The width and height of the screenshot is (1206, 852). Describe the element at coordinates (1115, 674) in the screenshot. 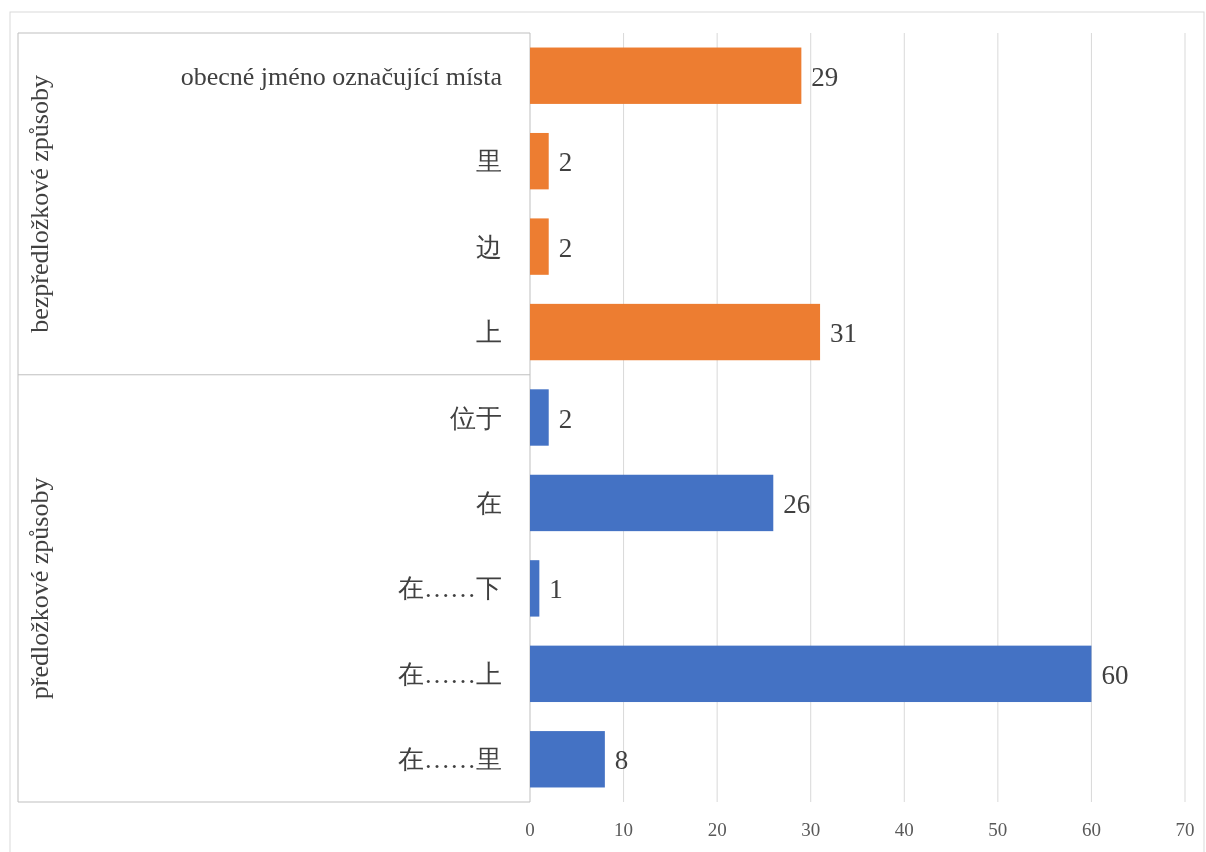

I see `data-label: 60` at that location.